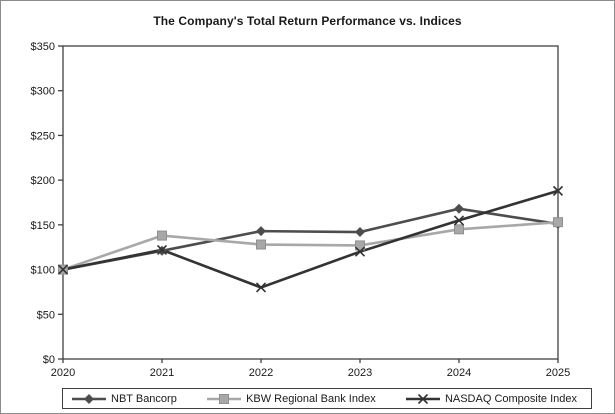 Image resolution: width=615 pixels, height=414 pixels. Describe the element at coordinates (162, 373) in the screenshot. I see `x-tick-label: 2021` at that location.